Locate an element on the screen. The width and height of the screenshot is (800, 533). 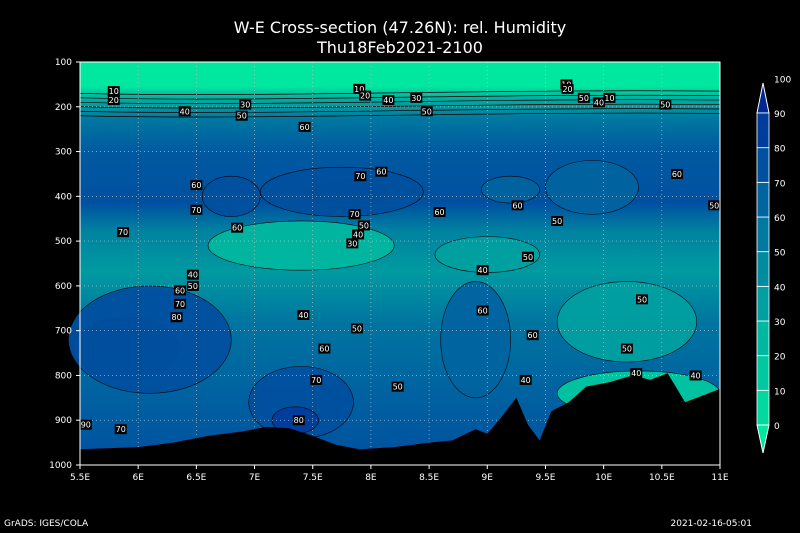
y-tick-label: 1000 is located at coordinates (60, 466).